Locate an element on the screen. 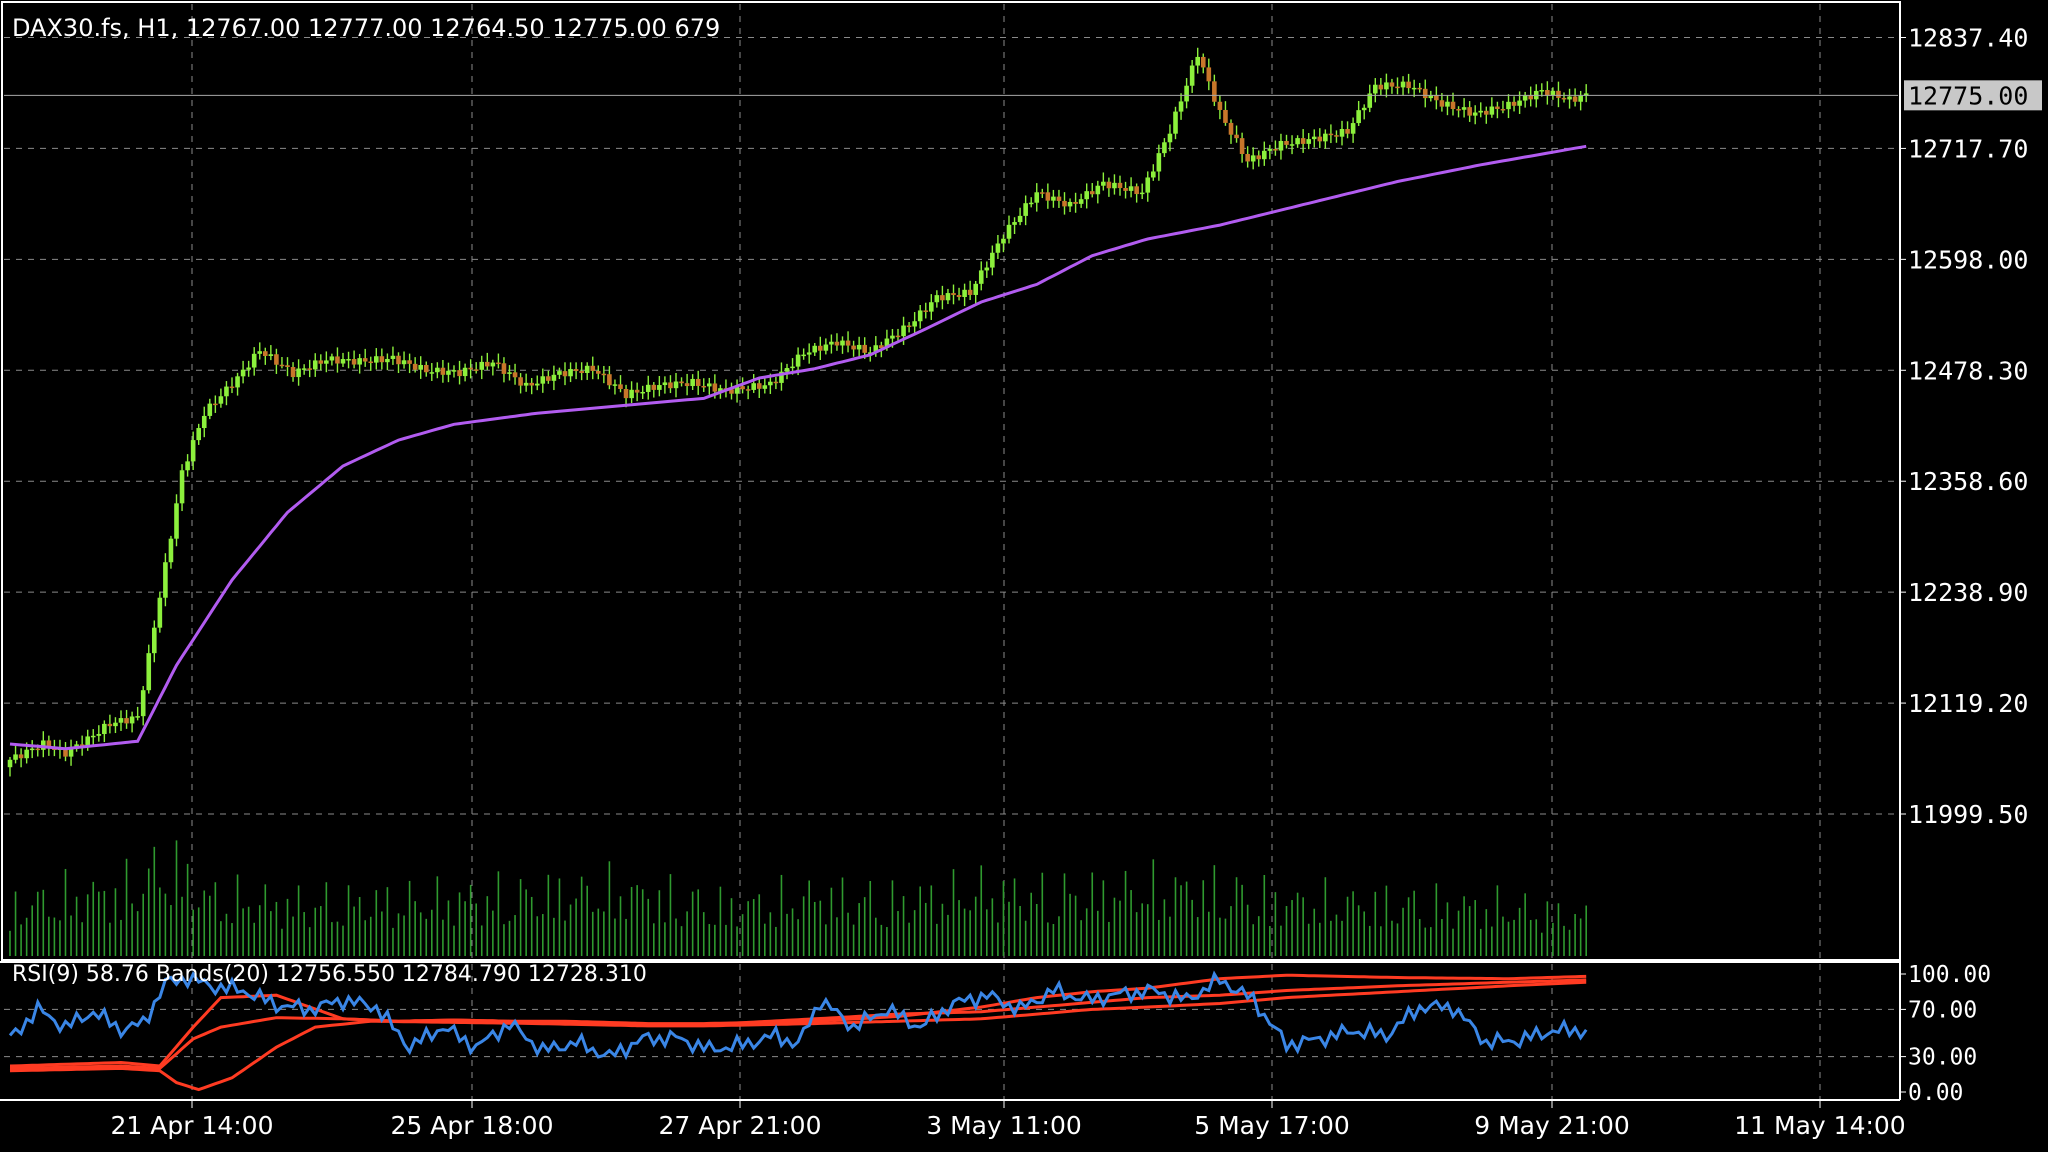 Image resolution: width=2048 pixels, height=1152 pixels. last-price-tag: 12775.00 is located at coordinates (1973, 95).